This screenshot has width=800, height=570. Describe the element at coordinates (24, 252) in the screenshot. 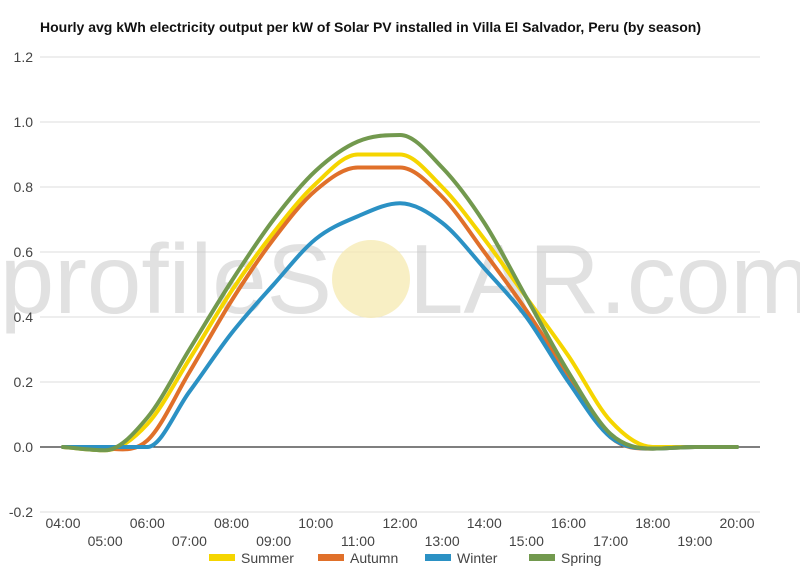

I see `y-tick-label: 0.6` at that location.